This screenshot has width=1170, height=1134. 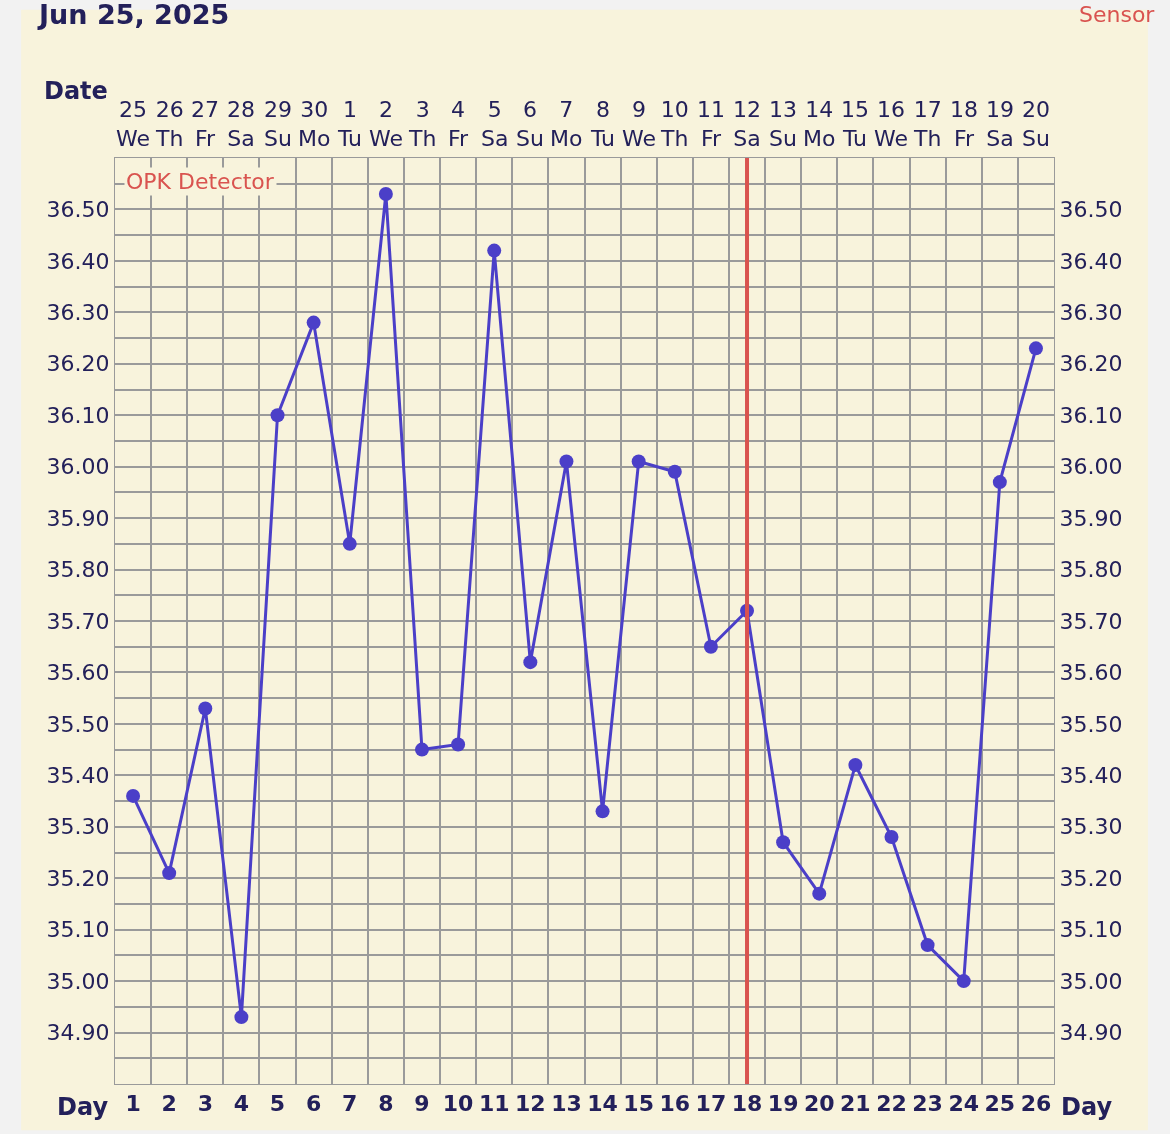 I want to click on x-tick-label: 22, so click(x=891, y=1104).